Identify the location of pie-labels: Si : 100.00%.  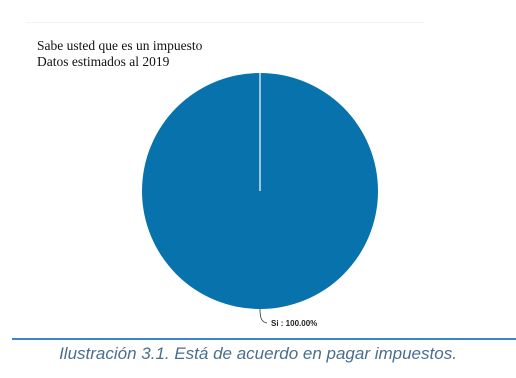
(288, 318).